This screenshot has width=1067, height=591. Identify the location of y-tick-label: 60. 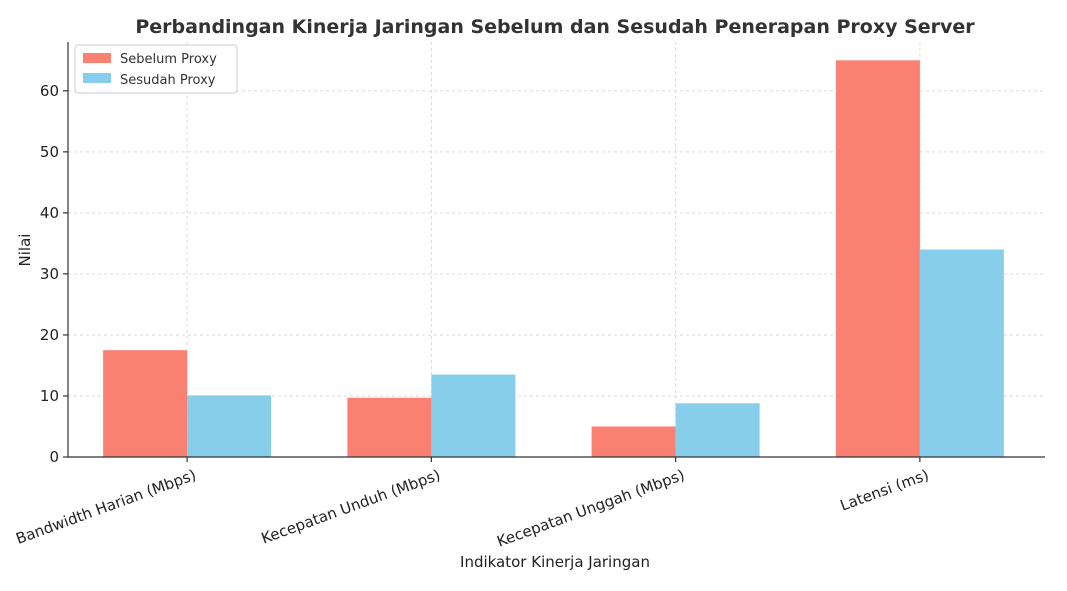
(49, 91).